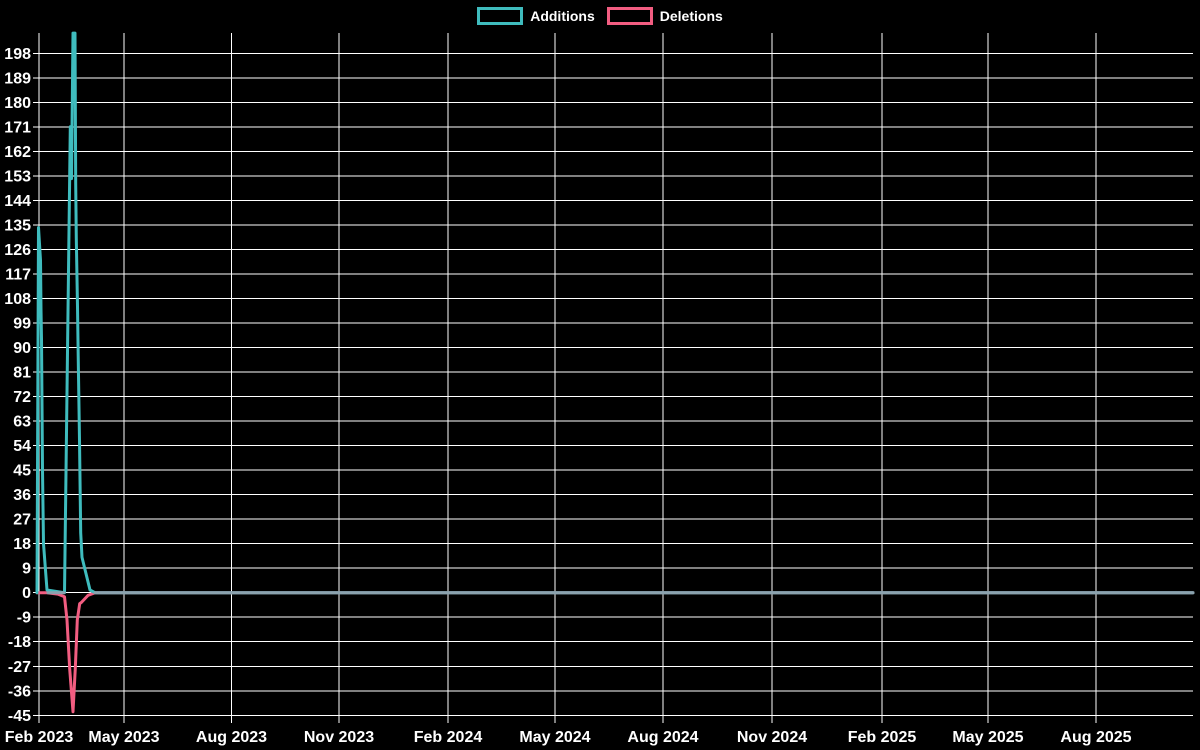 The width and height of the screenshot is (1200, 750). What do you see at coordinates (39, 737) in the screenshot?
I see `x-tick-label: Feb 2023` at bounding box center [39, 737].